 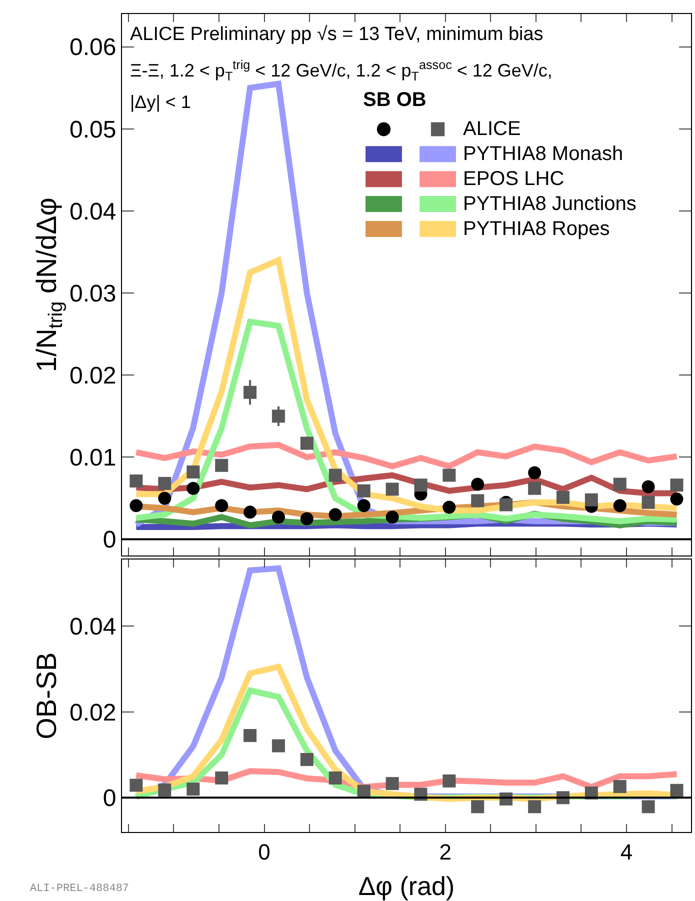 What do you see at coordinates (513, 179) in the screenshot?
I see `legend-label: EPOS LHC` at bounding box center [513, 179].